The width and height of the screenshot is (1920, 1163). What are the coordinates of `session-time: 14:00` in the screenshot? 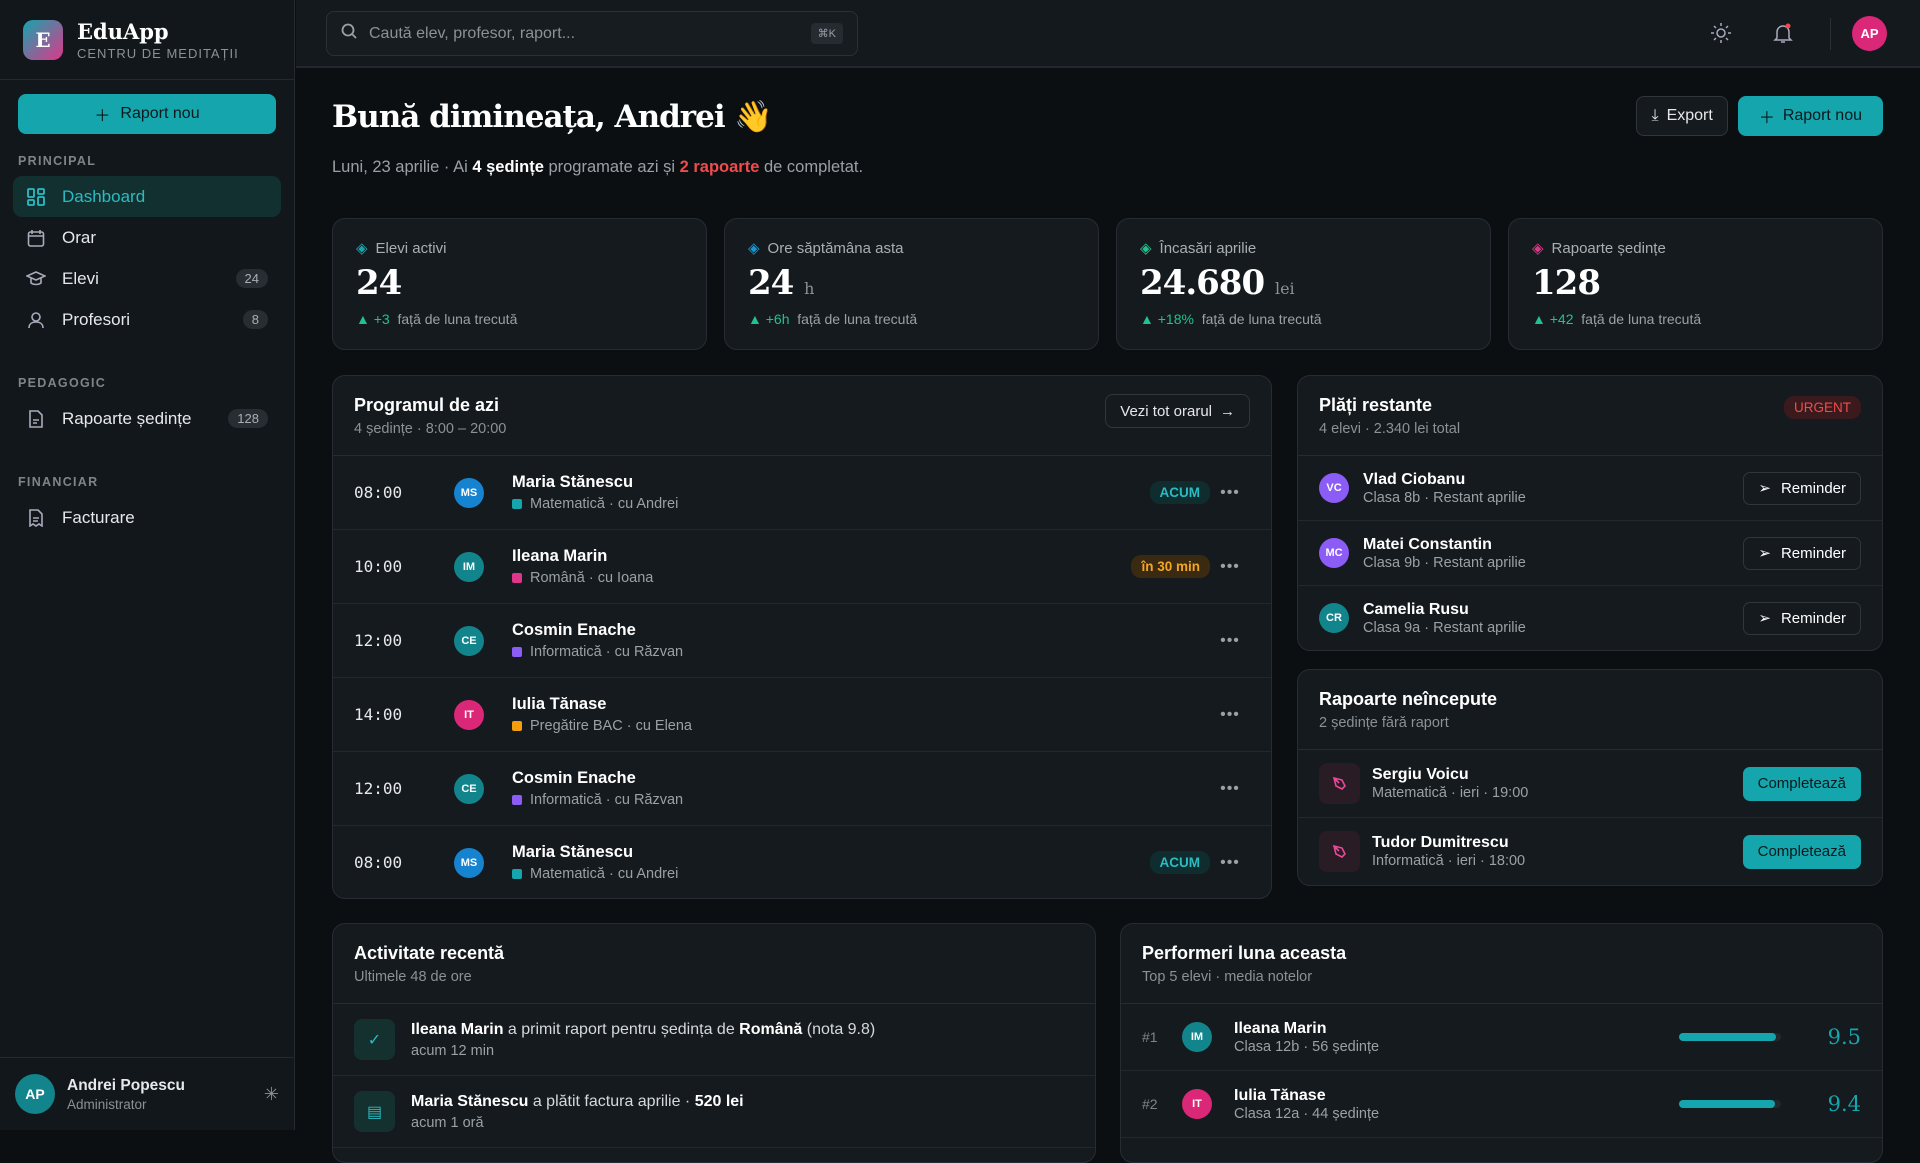 It's located at (378, 714).